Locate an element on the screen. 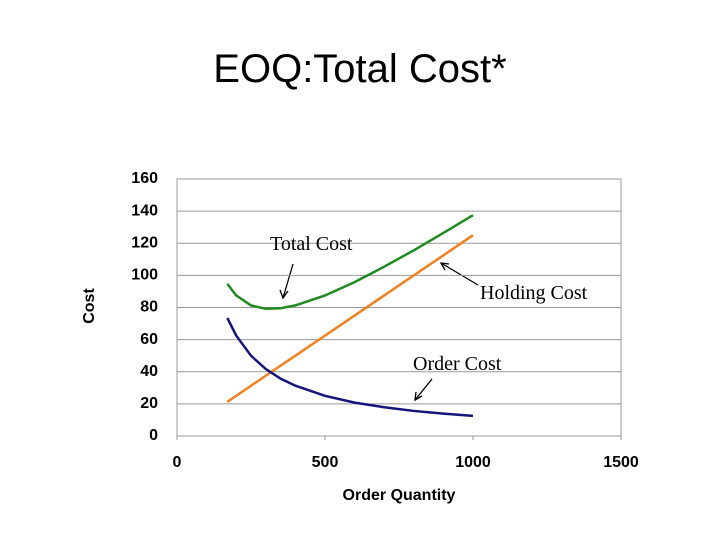 Image resolution: width=720 pixels, height=540 pixels. annotation: Total Cost is located at coordinates (311, 244).